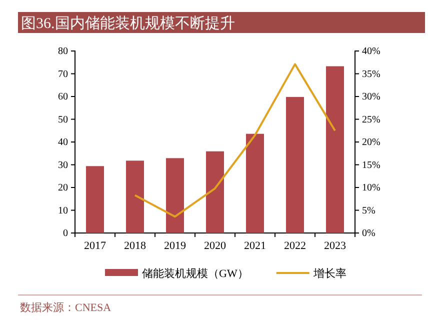 The height and width of the screenshot is (323, 428). I want to click on y2-tick-label: 40%, so click(371, 52).